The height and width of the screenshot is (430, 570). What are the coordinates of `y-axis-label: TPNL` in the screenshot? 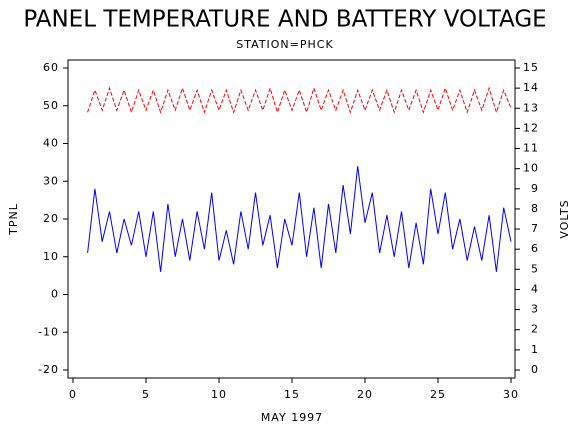 It's located at (13, 219).